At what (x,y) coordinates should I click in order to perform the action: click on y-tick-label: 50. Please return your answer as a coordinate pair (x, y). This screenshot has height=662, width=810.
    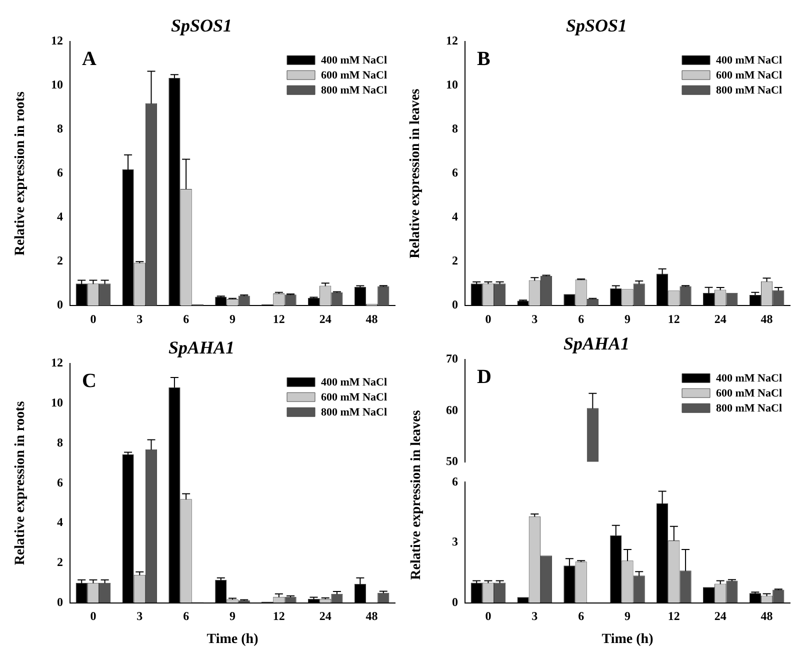
    Looking at the image, I should click on (452, 461).